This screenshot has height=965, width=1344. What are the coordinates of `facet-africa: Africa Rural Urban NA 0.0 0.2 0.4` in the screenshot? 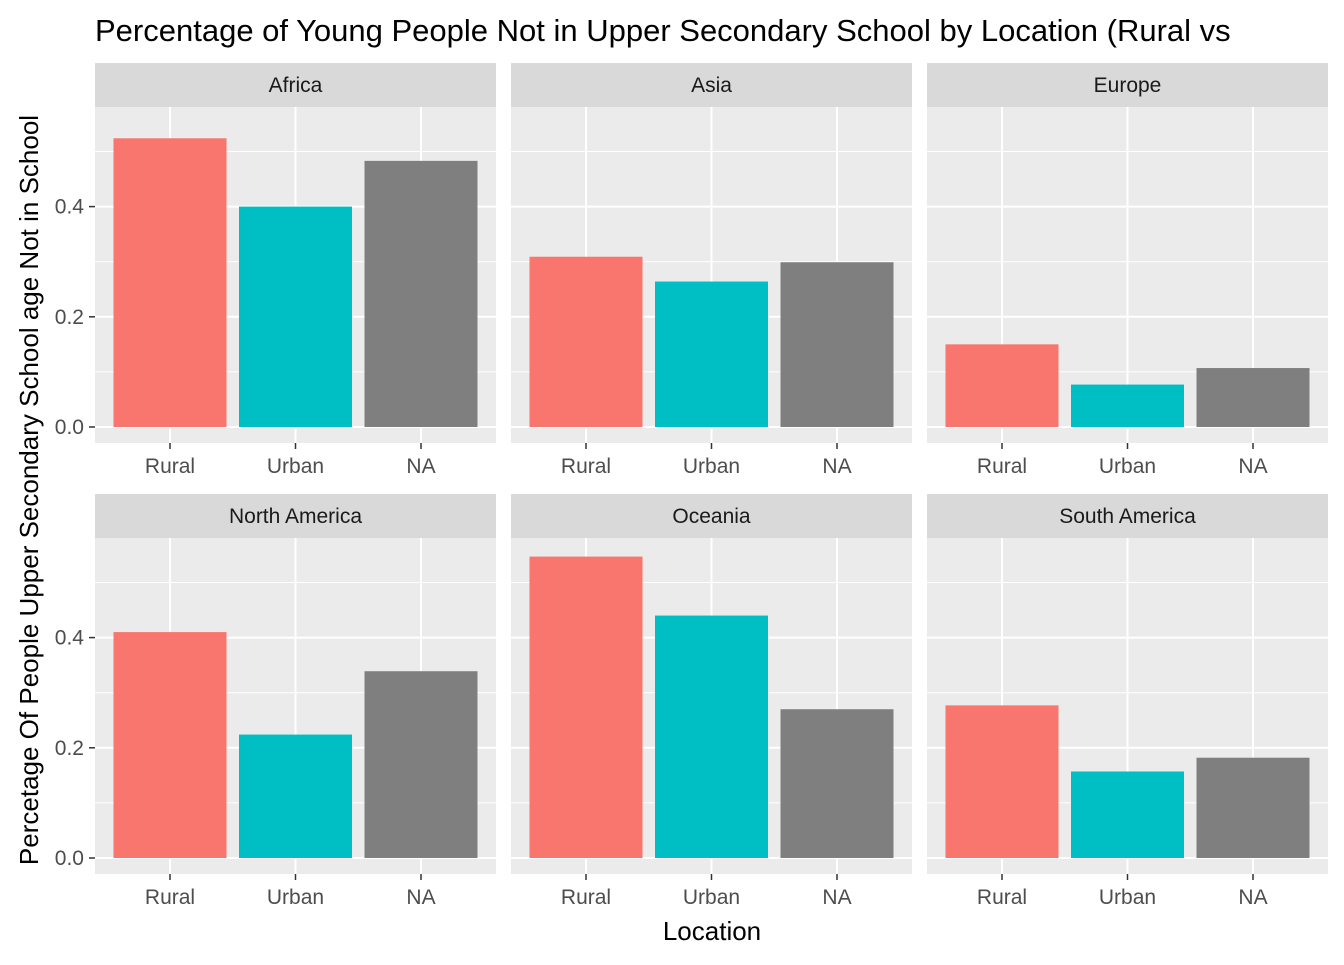 It's located at (275, 270).